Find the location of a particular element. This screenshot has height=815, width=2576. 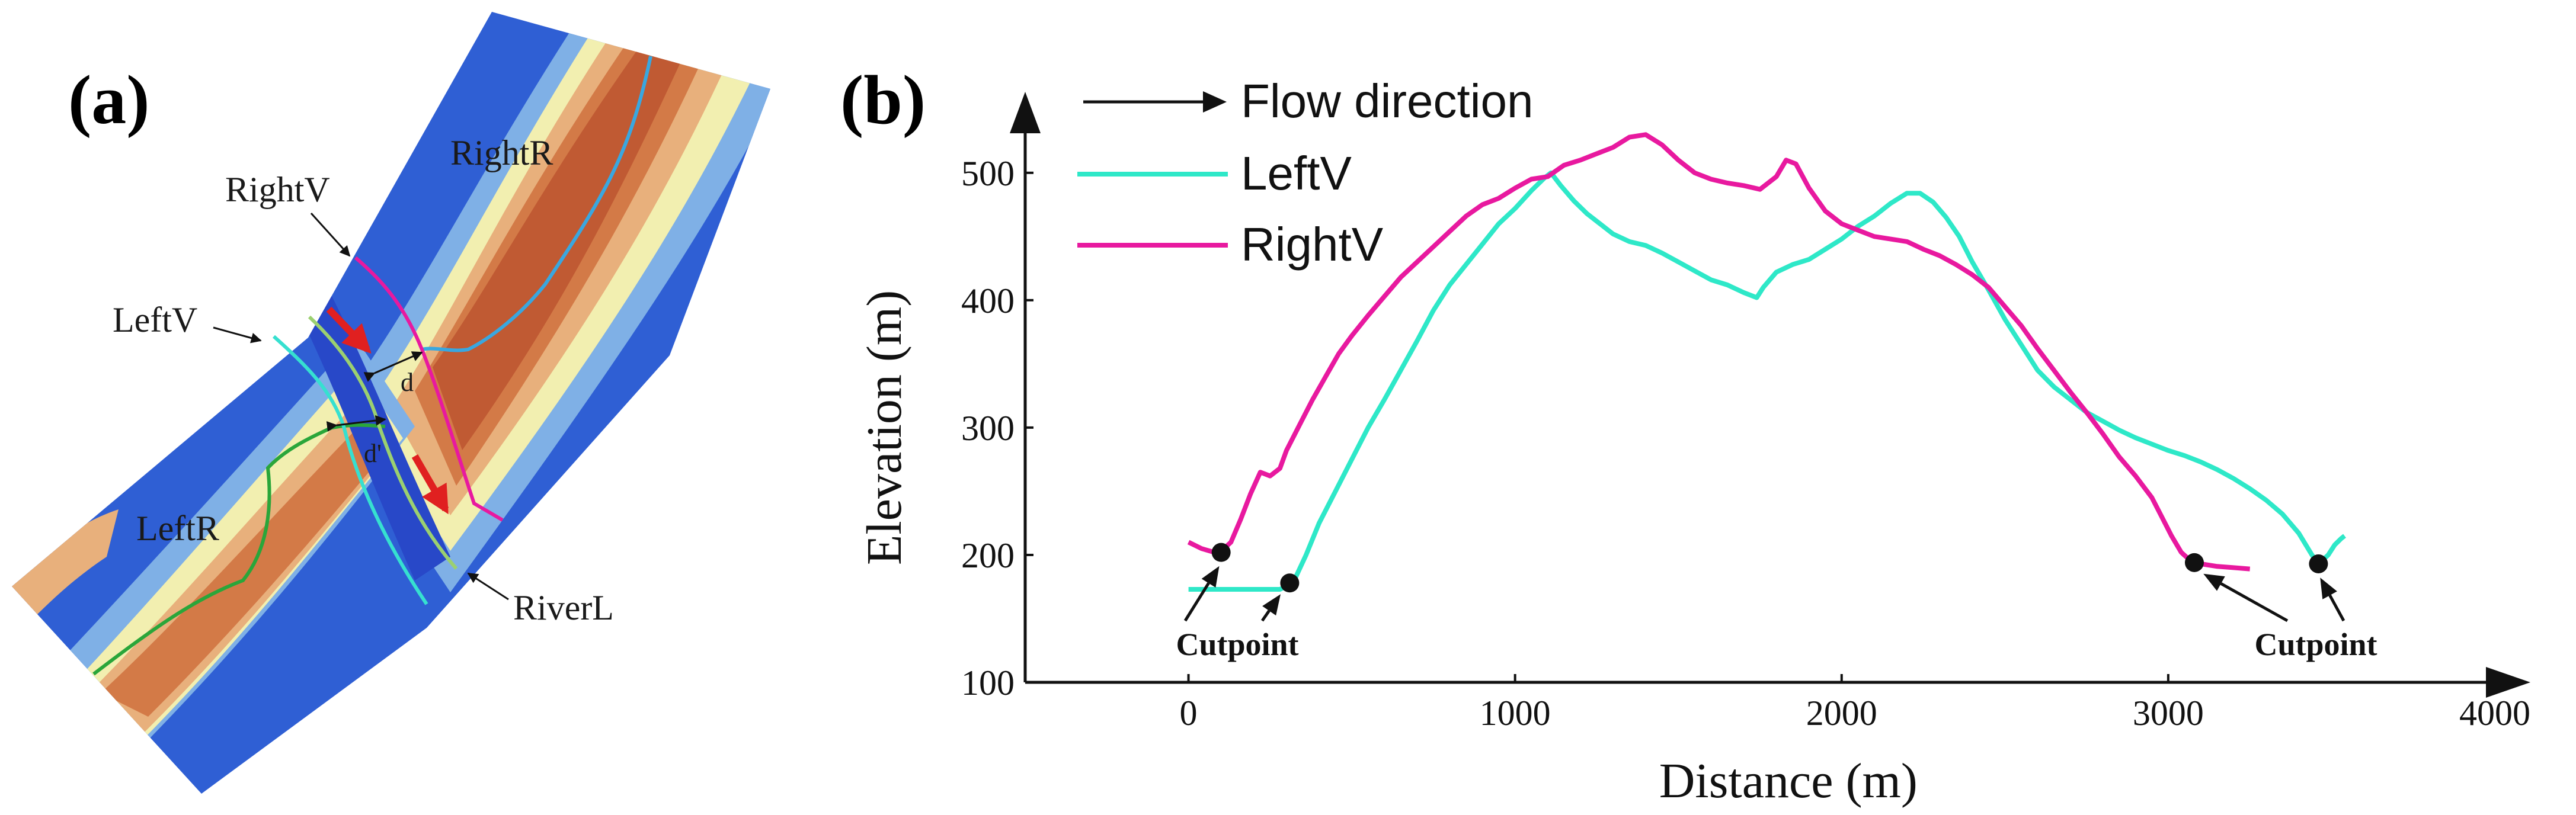

left-valley-line is located at coordinates (350, 470).